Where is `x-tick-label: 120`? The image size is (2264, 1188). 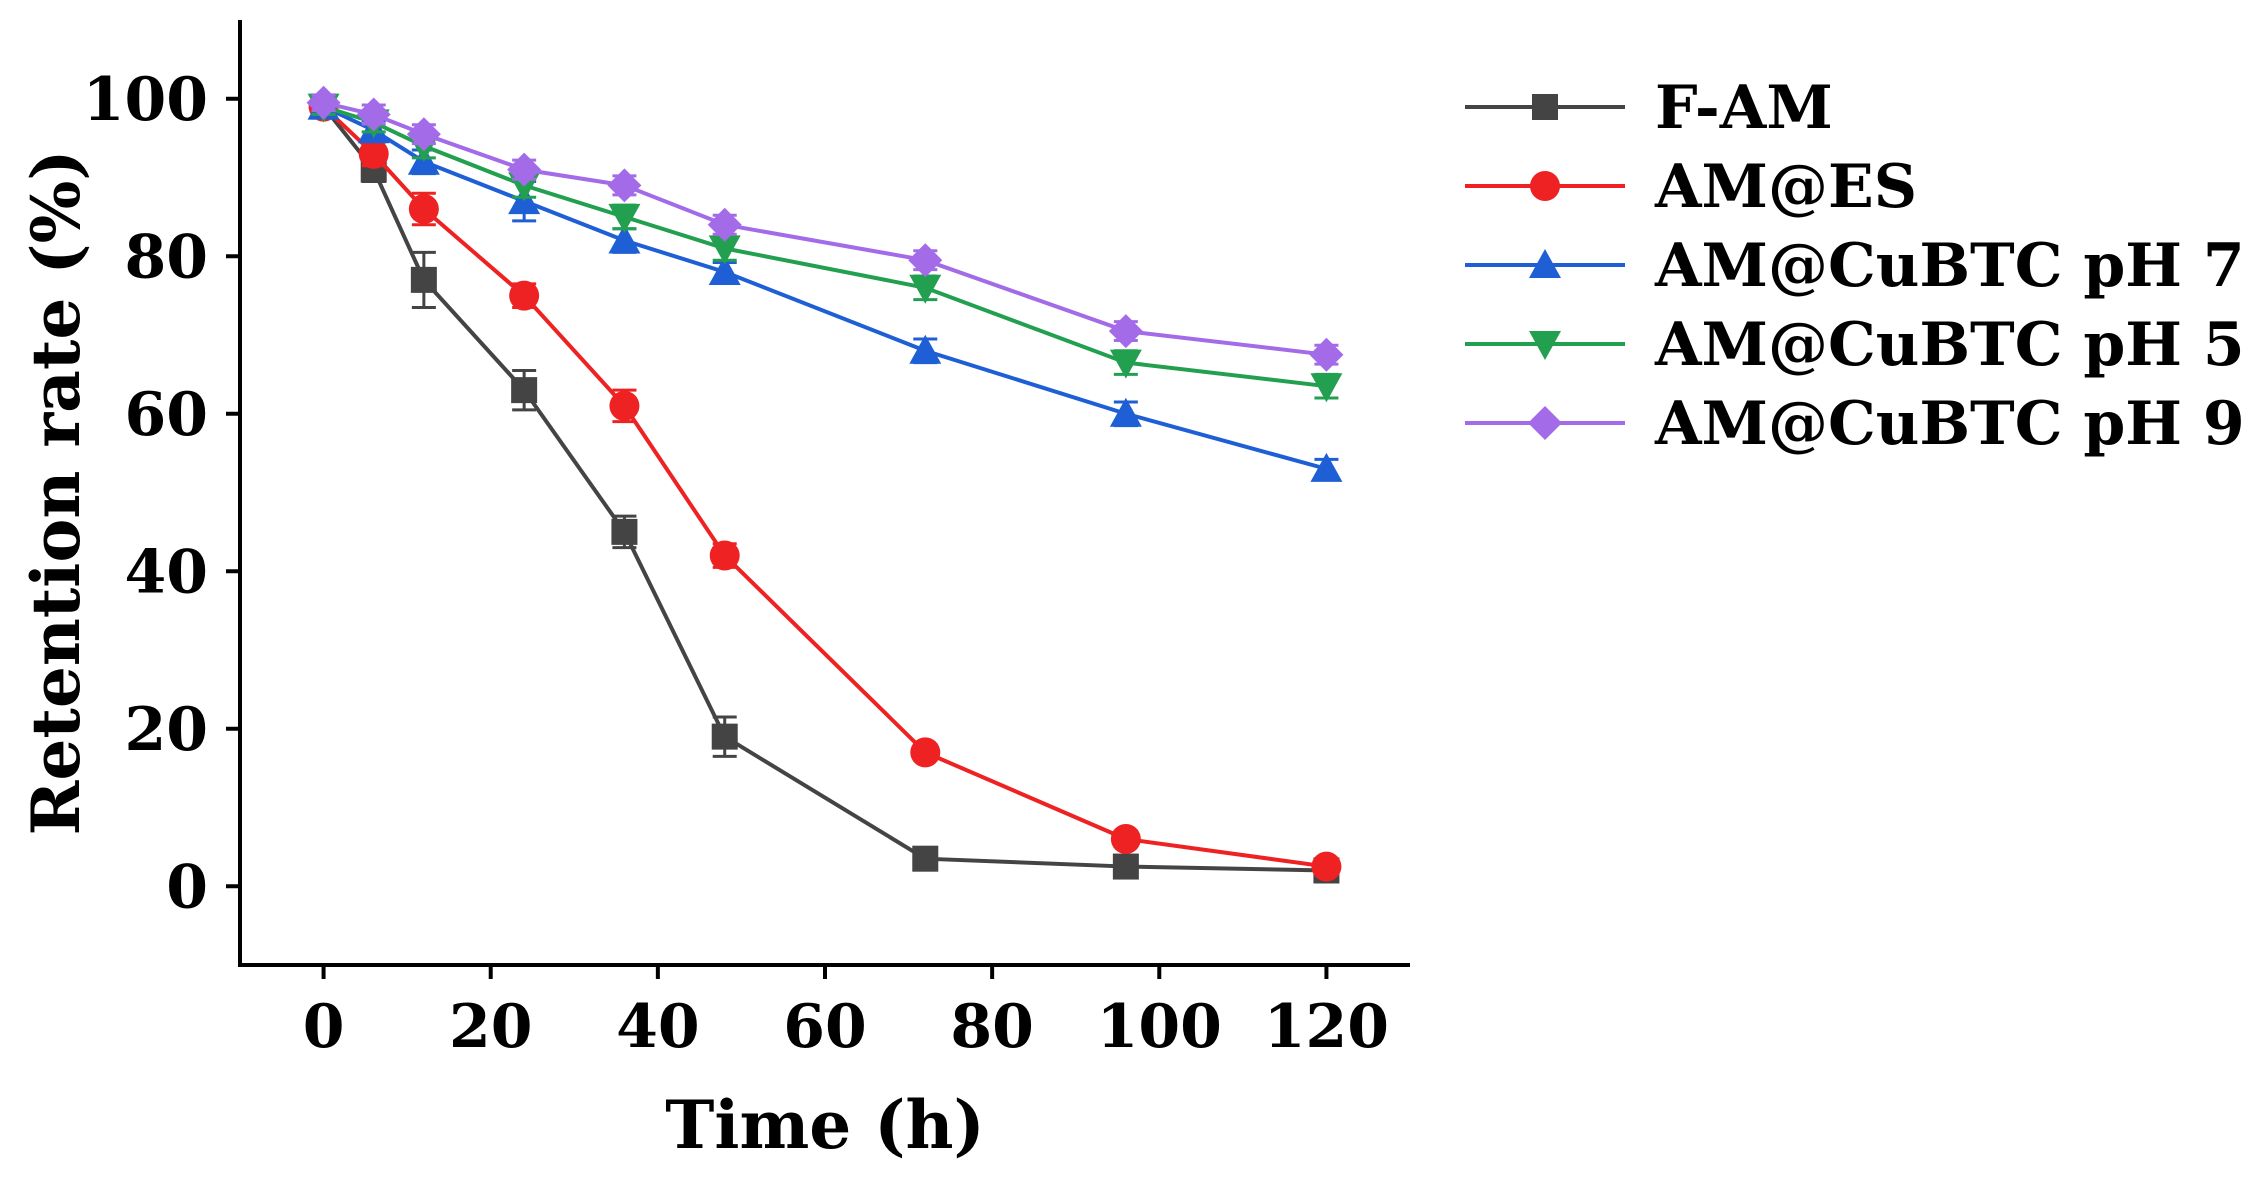
x-tick-label: 120 is located at coordinates (1326, 1027).